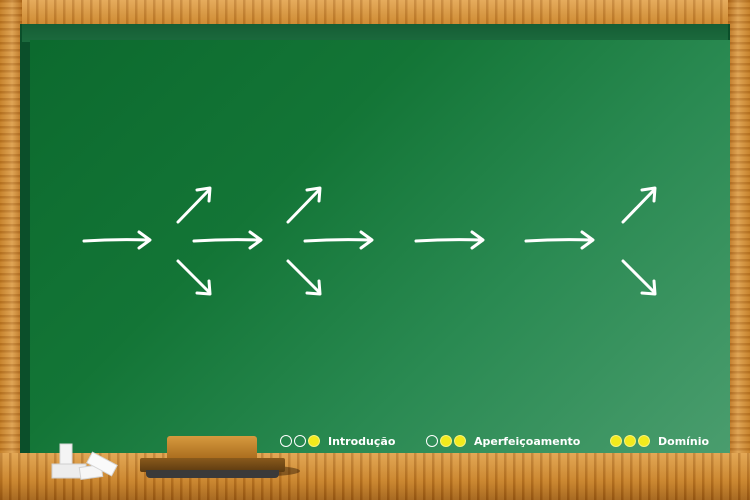  What do you see at coordinates (527, 441) in the screenshot?
I see `legend-label: Aperfeiçoamento` at bounding box center [527, 441].